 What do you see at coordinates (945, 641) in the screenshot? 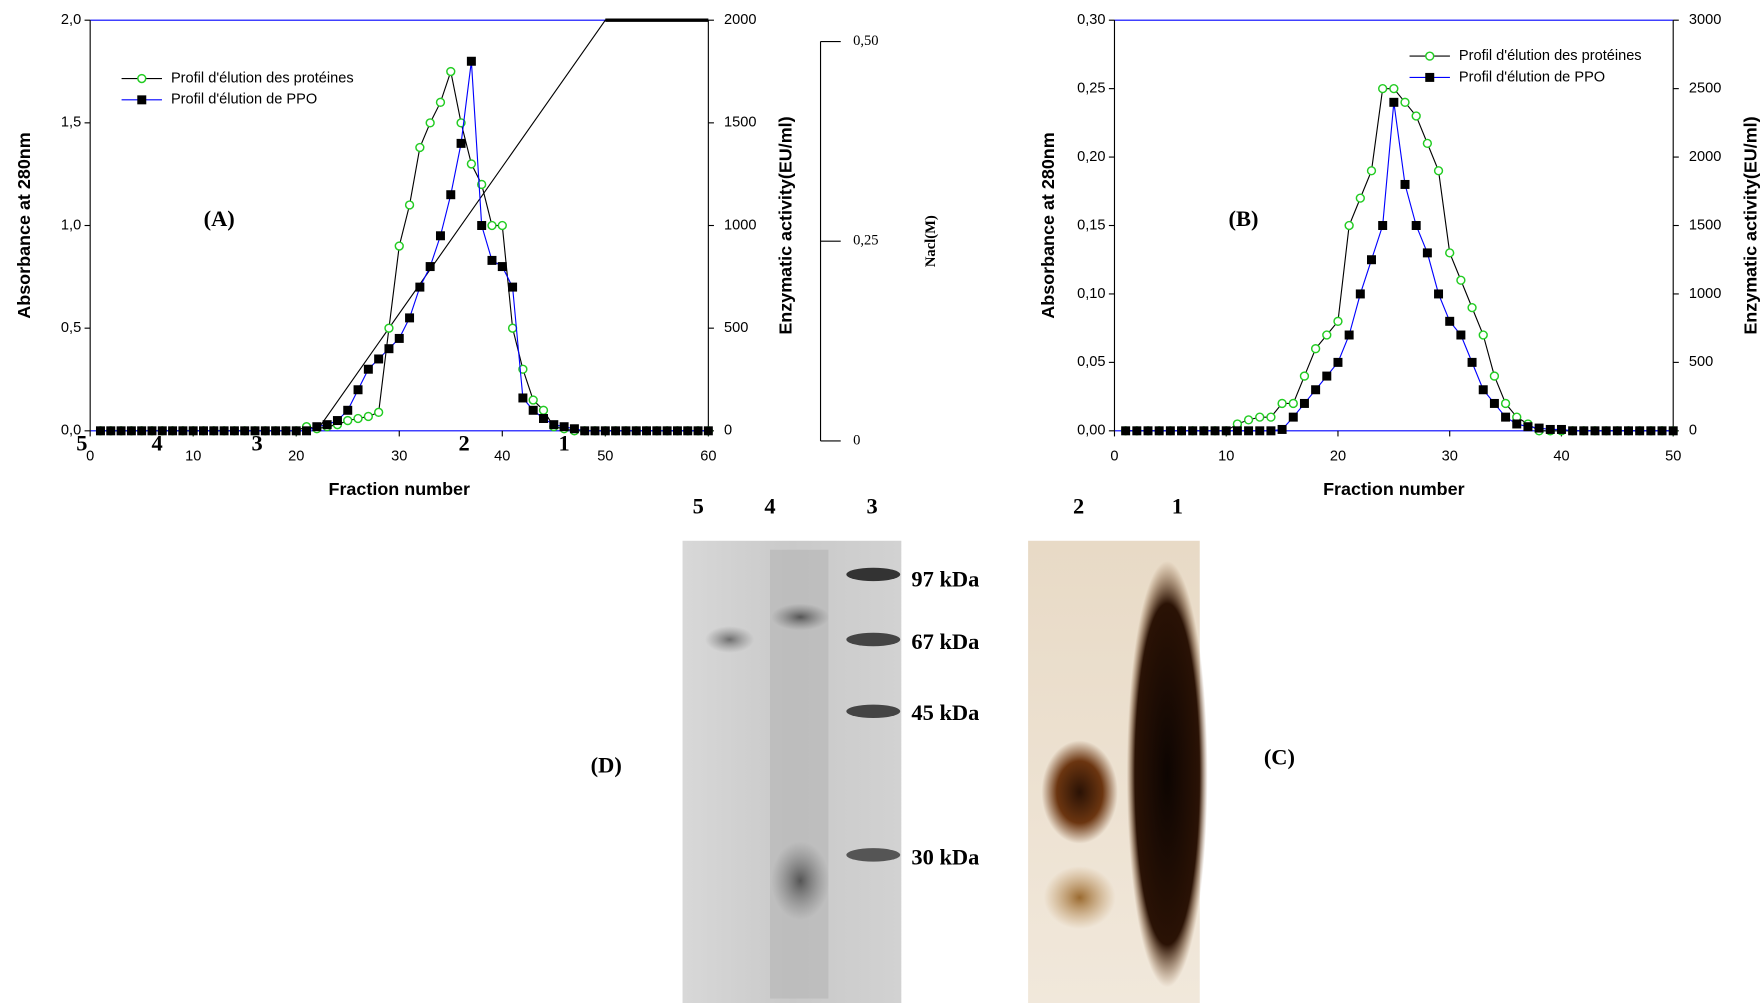
I see `marker-label: 67 kDa` at bounding box center [945, 641].